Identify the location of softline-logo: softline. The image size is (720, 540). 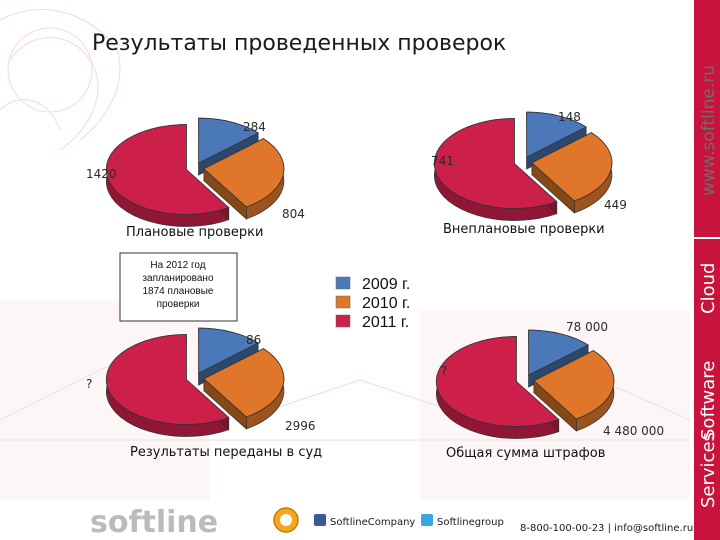
(154, 522).